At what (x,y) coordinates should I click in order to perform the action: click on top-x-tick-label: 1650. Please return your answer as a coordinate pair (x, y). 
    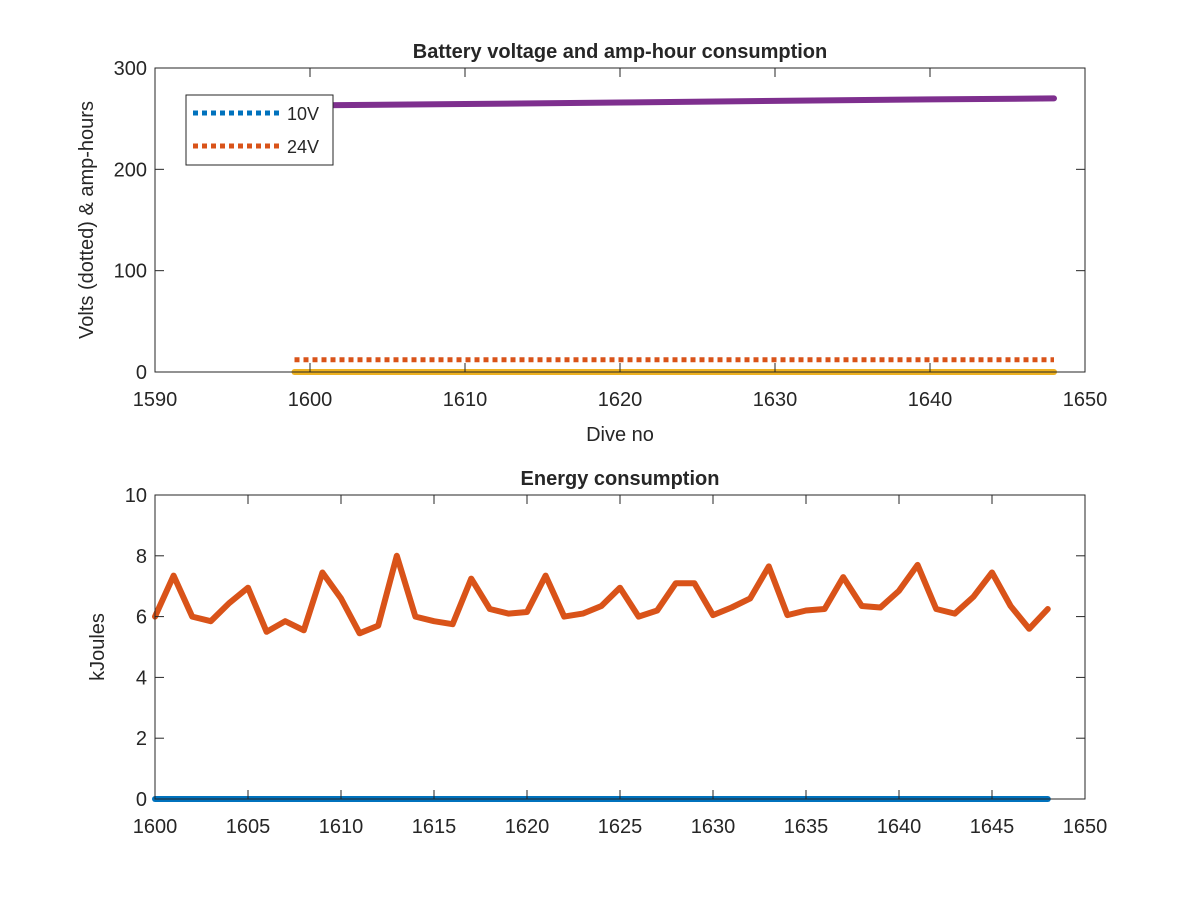
    Looking at the image, I should click on (1085, 400).